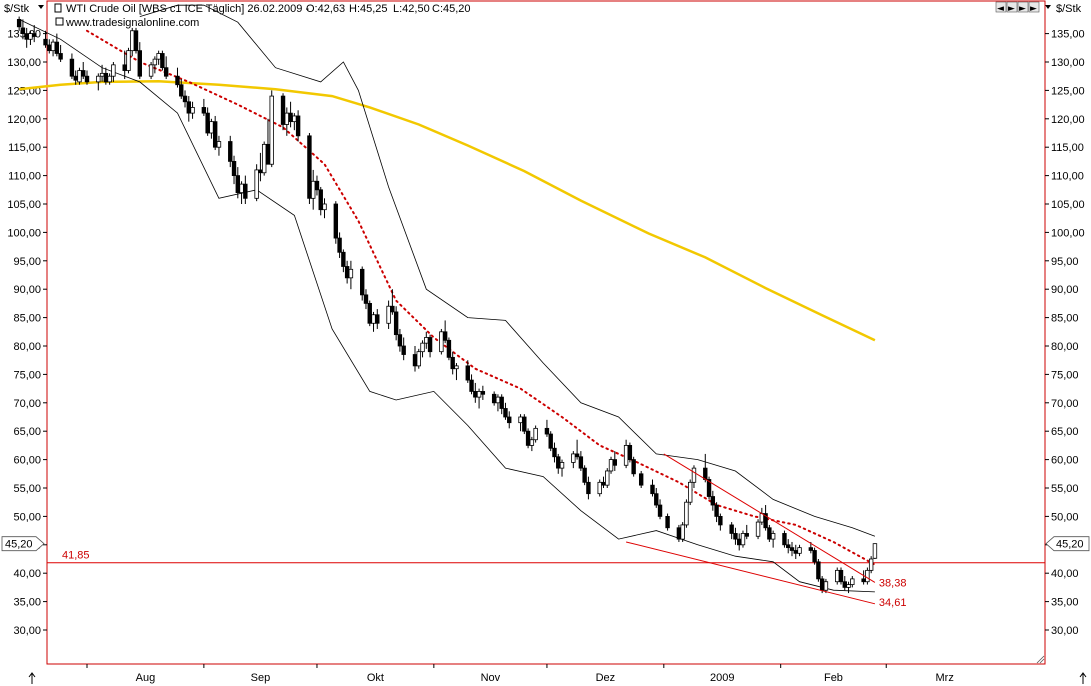 The image size is (1091, 686). What do you see at coordinates (1068, 233) in the screenshot?
I see `y-tick-label-right: 100,00` at bounding box center [1068, 233].